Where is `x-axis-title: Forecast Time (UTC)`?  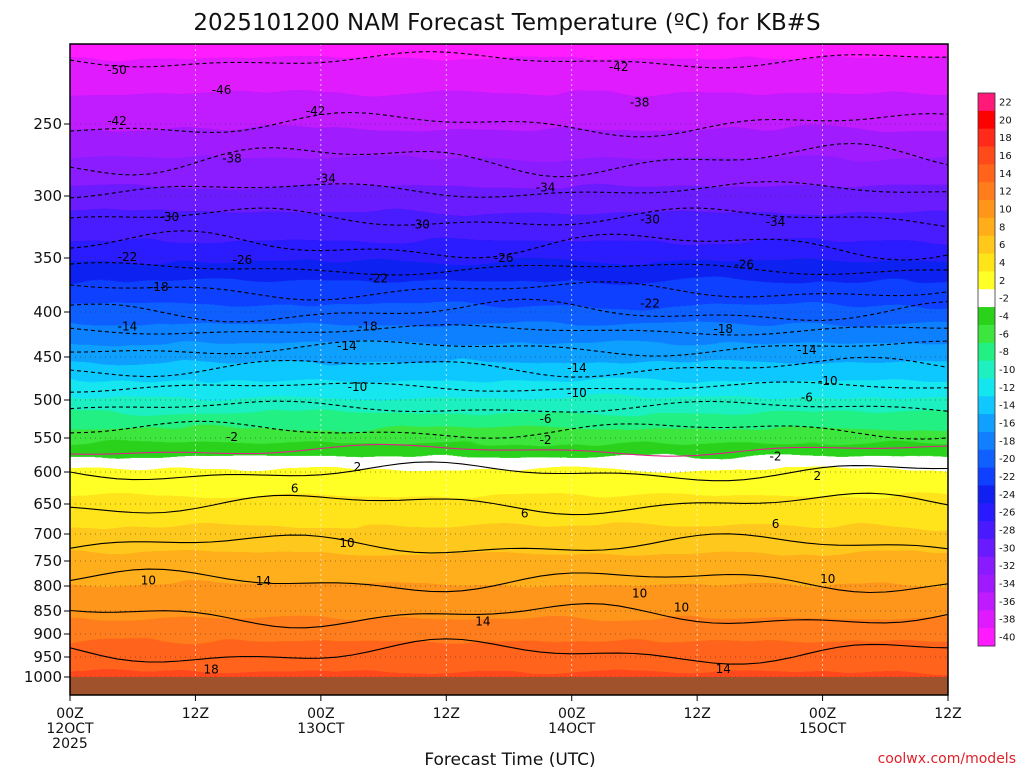
x-axis-title: Forecast Time (UTC) is located at coordinates (509, 759).